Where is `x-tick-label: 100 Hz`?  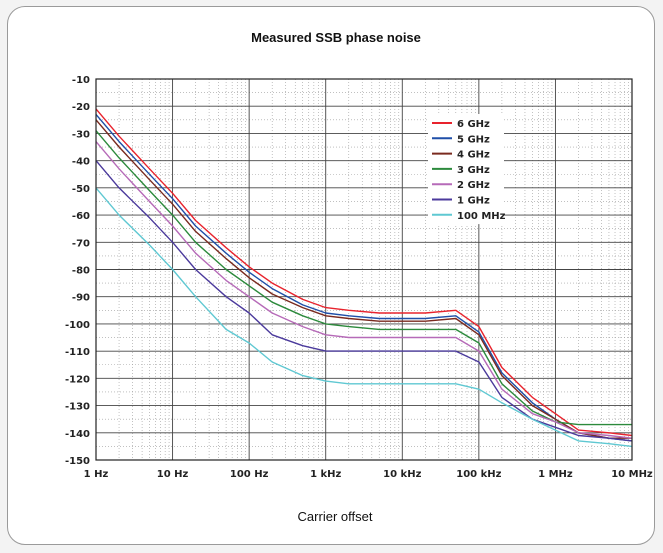
x-tick-label: 100 Hz is located at coordinates (249, 474).